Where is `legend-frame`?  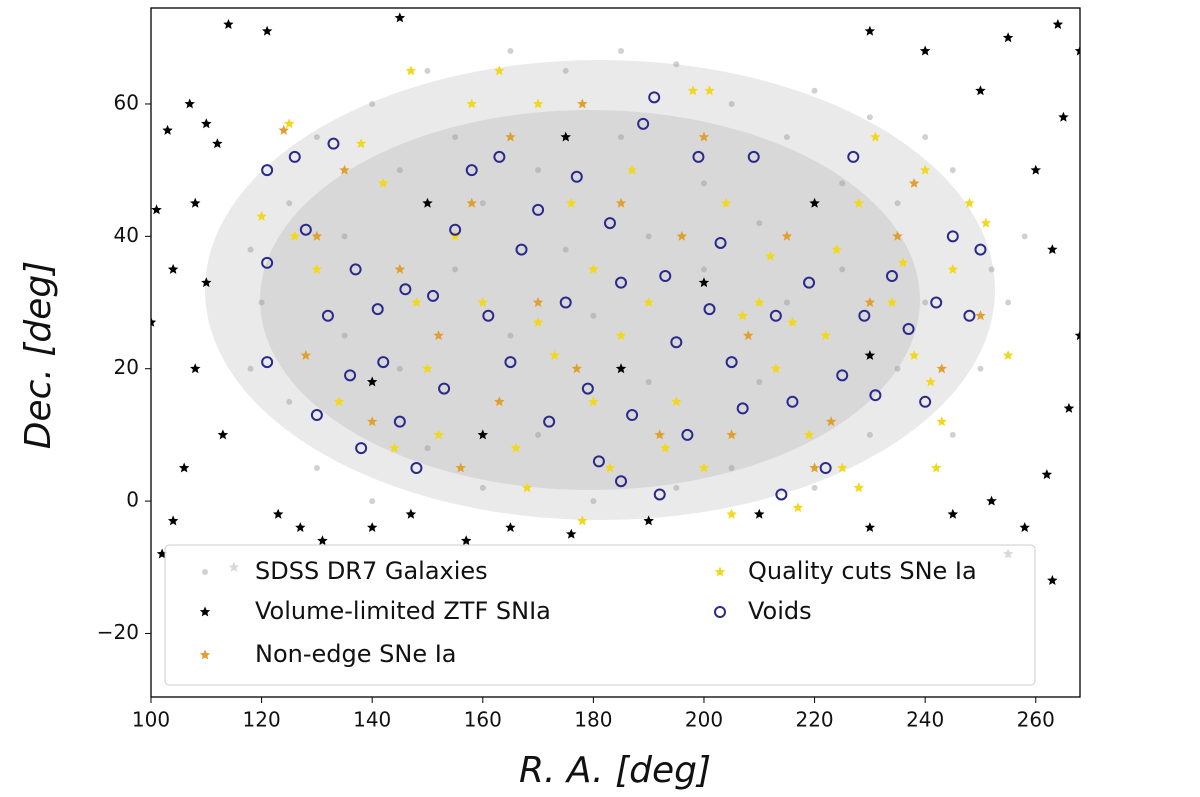
legend-frame is located at coordinates (600, 615).